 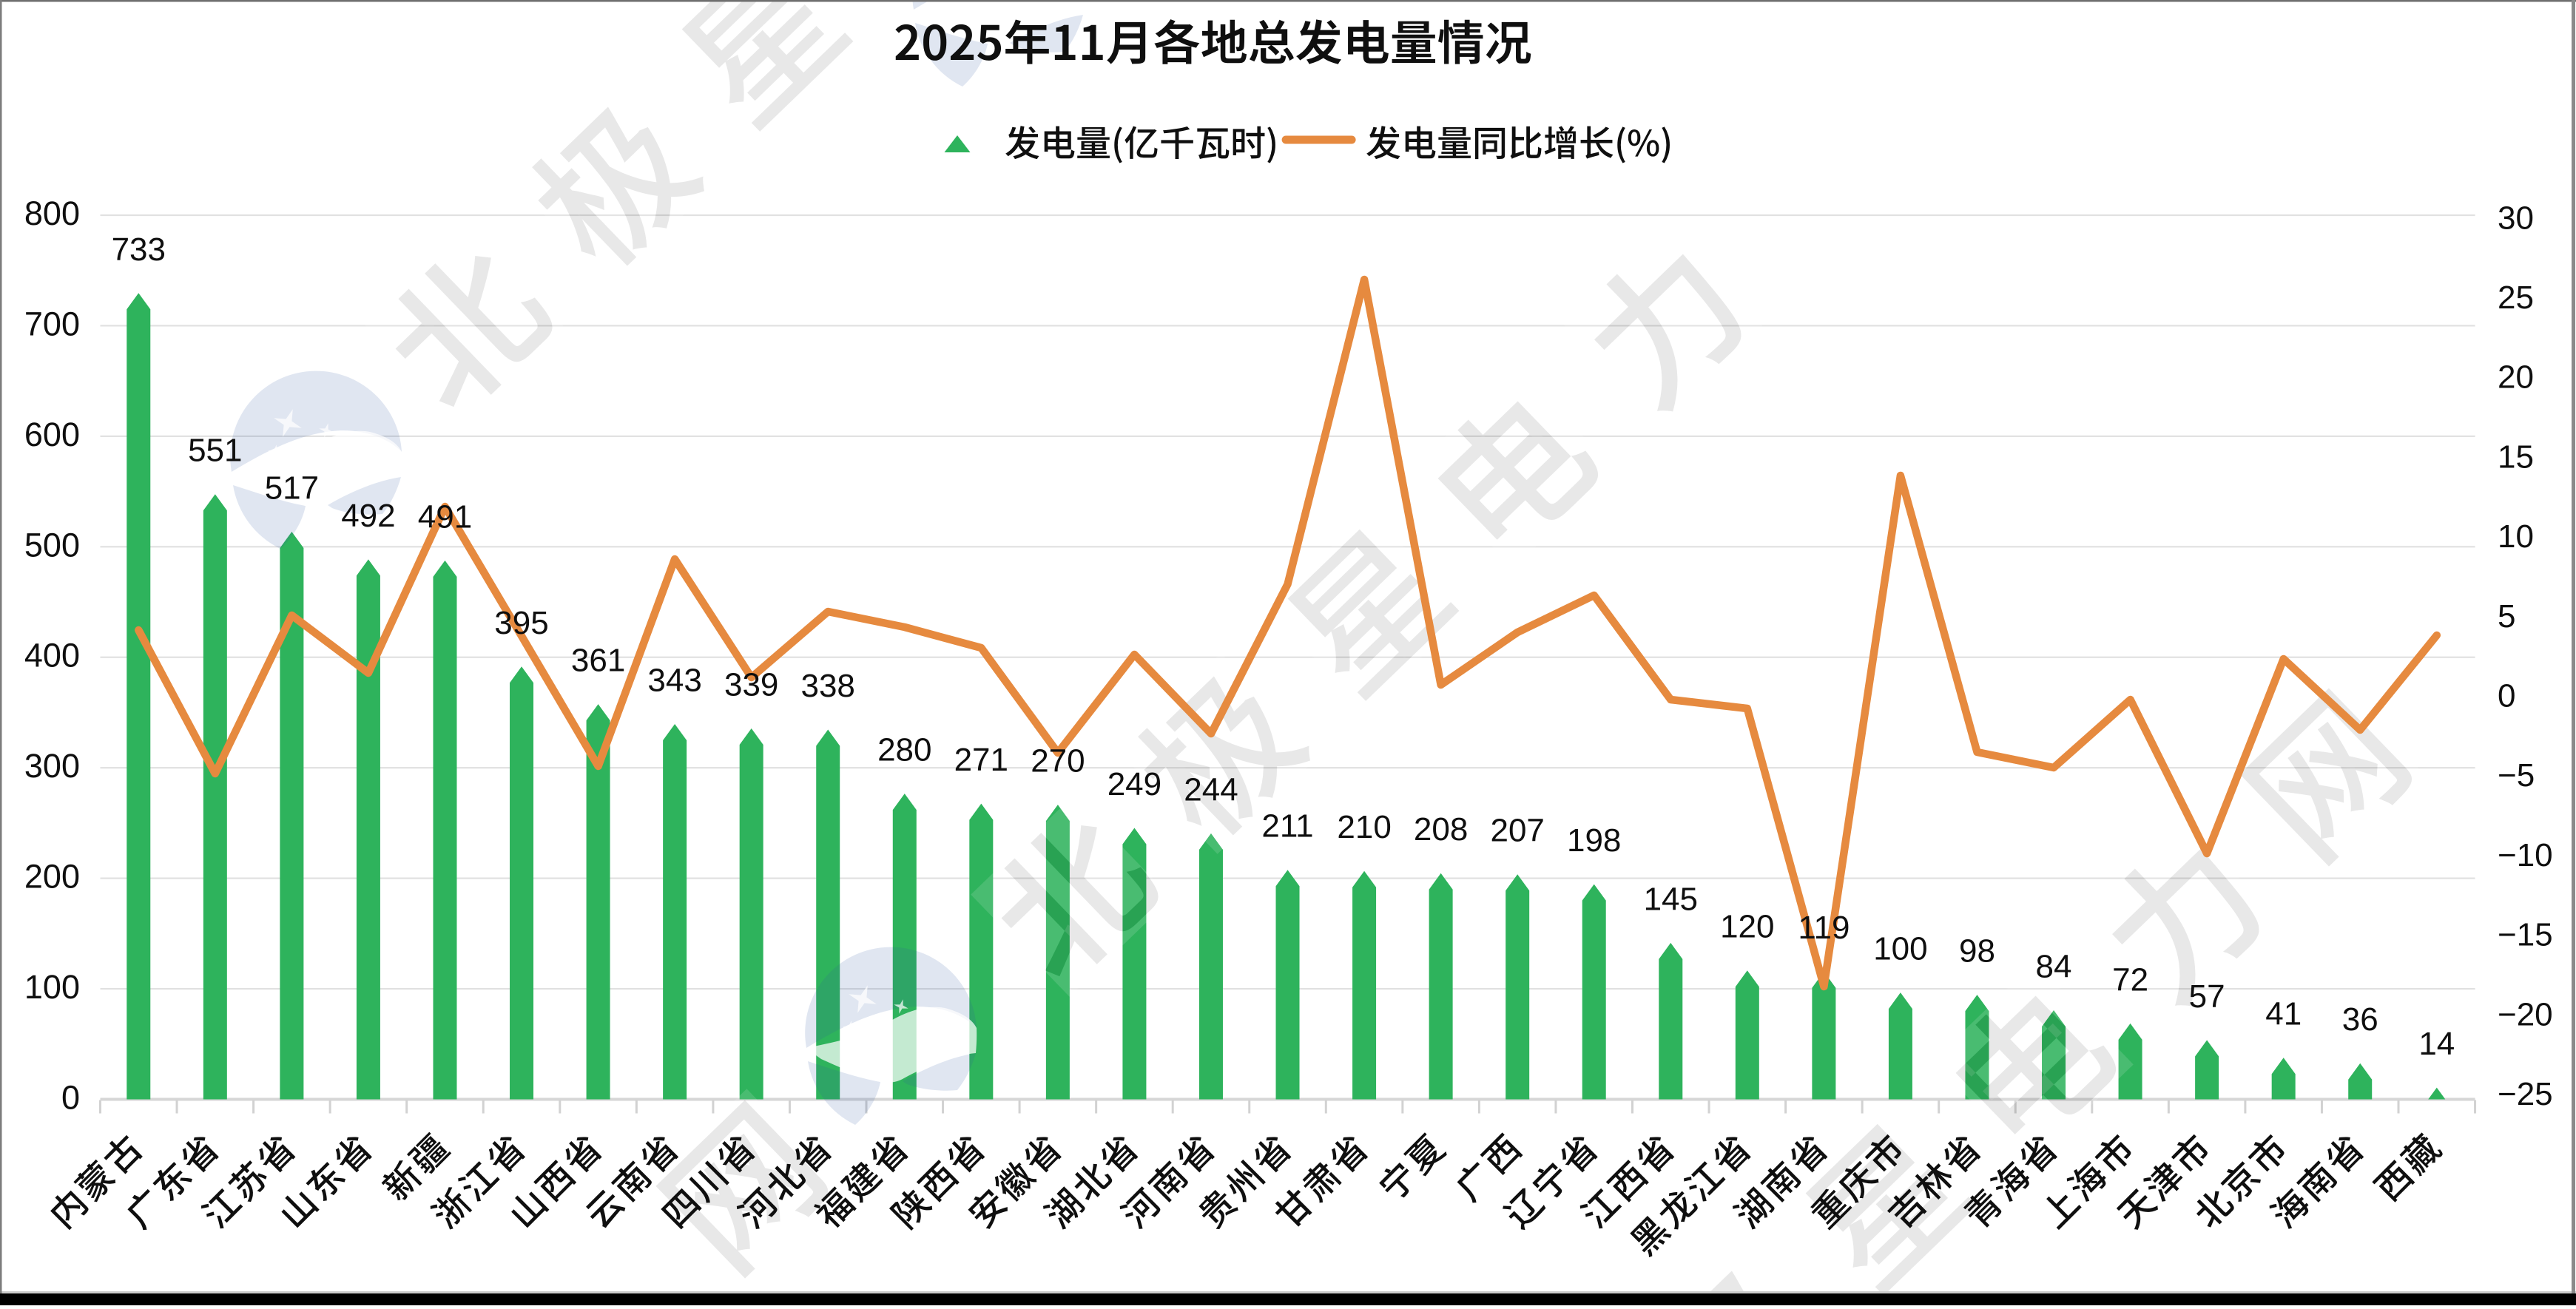 What do you see at coordinates (52, 766) in the screenshot?
I see `svg-text: 300` at bounding box center [52, 766].